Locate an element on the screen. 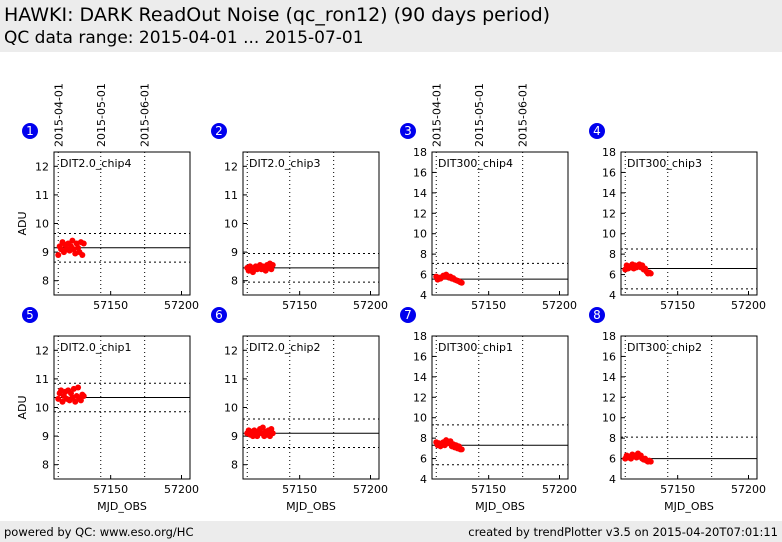 Image resolution: width=782 pixels, height=542 pixels. date-marker-label: 2015-04-01 is located at coordinates (436, 115).